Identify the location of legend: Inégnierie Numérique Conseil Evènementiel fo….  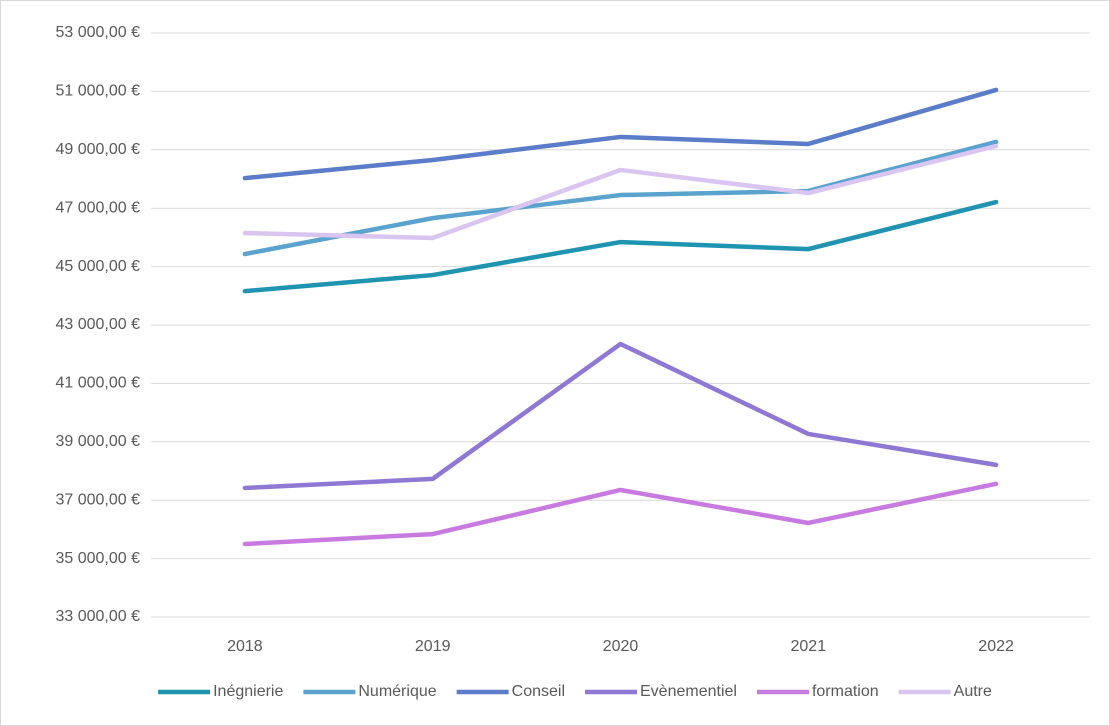
(575, 691).